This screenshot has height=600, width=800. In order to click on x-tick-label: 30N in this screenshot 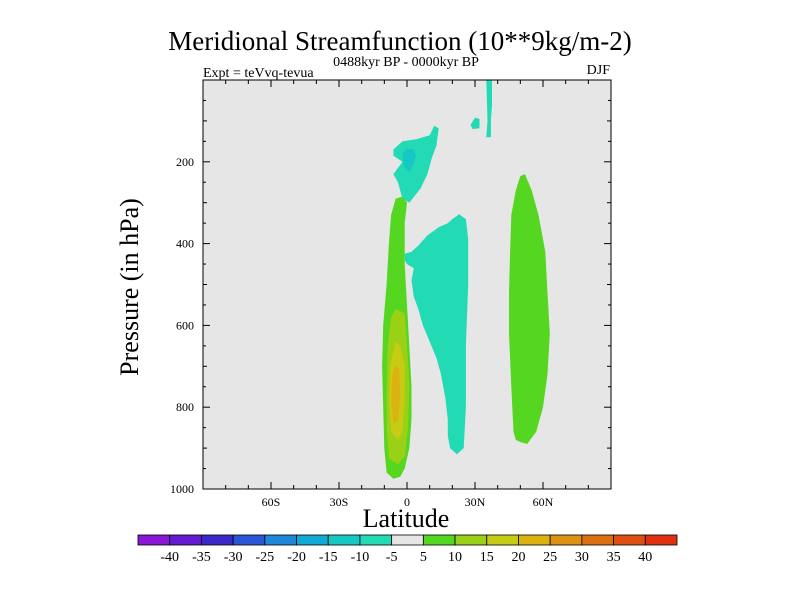, I will do `click(475, 502)`.